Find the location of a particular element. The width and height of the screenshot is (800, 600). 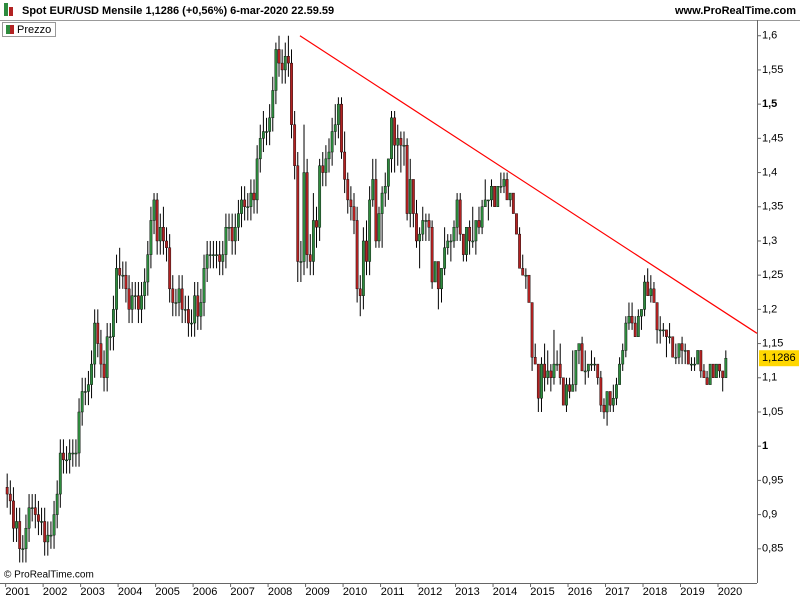

y-tick-label: 1 is located at coordinates (765, 446).